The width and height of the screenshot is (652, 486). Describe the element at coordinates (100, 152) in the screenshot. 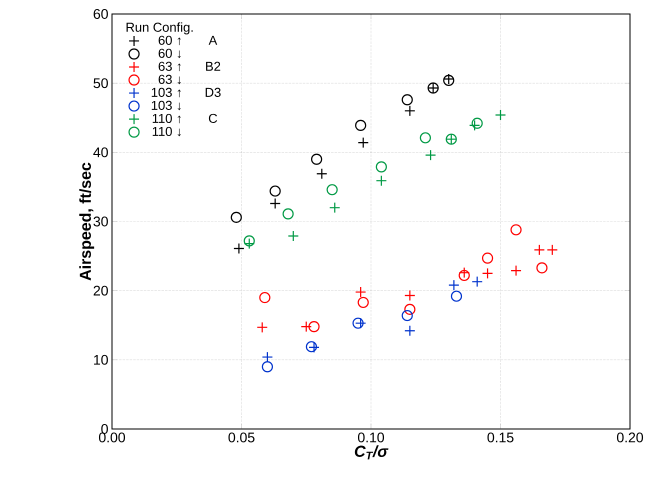

I see `y-tick-label: 40` at that location.